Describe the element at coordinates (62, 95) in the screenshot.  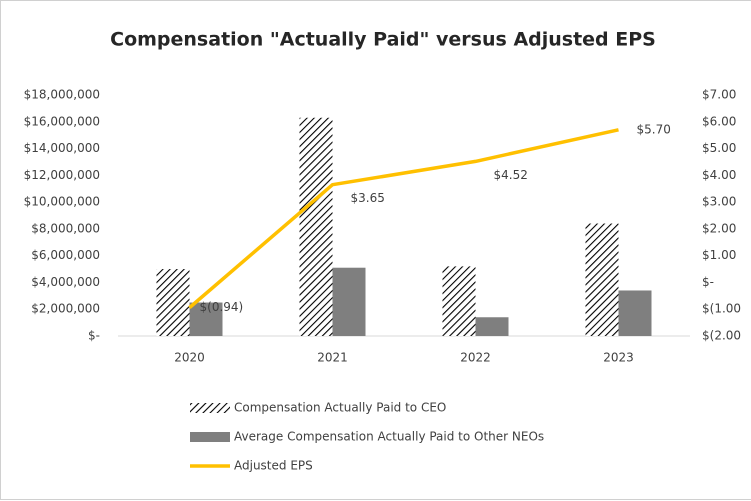
I see `y-tick-label: $18,000,000` at that location.